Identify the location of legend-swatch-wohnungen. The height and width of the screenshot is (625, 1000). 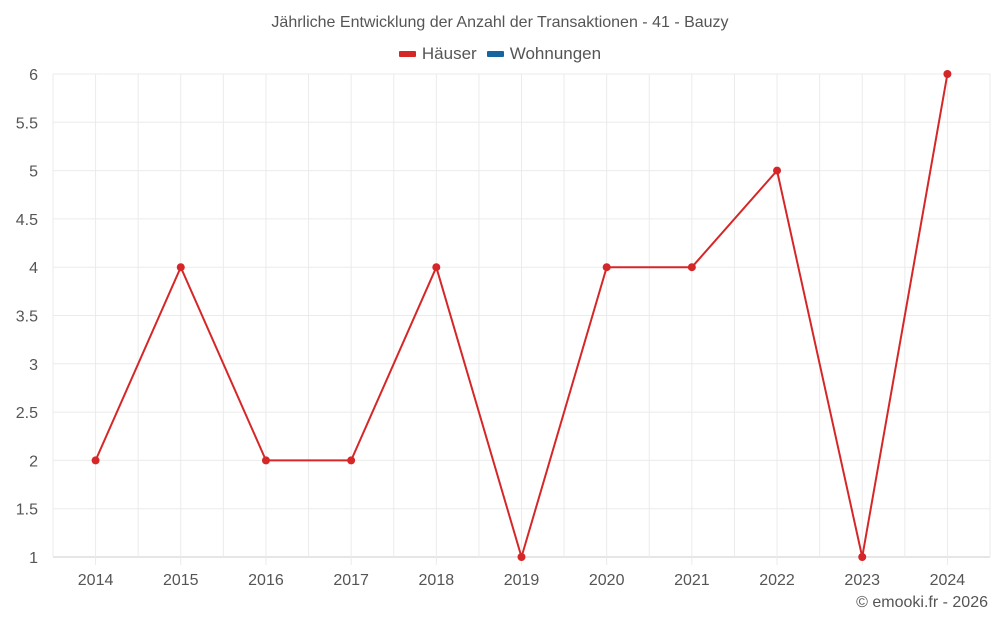
(495, 54).